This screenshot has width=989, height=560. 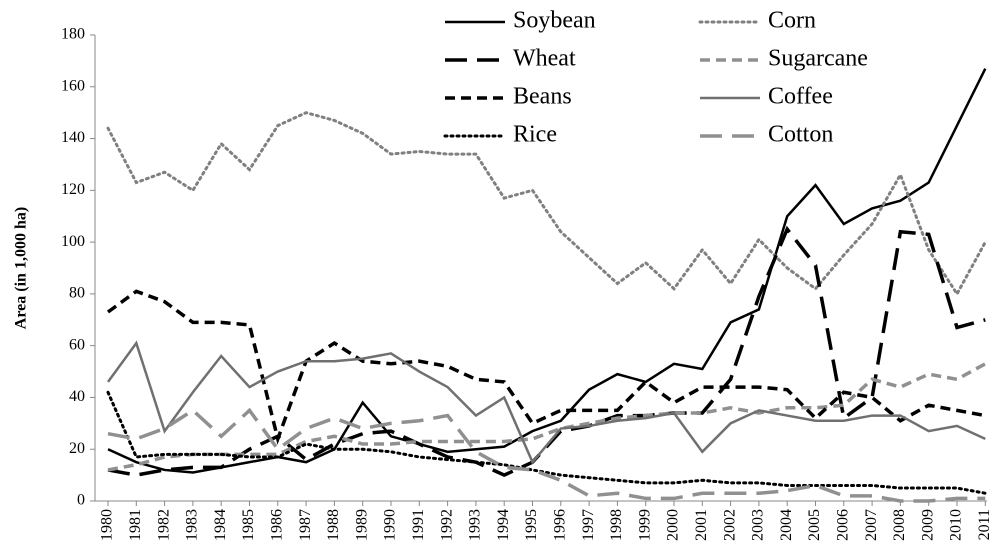 What do you see at coordinates (644, 525) in the screenshot?
I see `x-tick-label: 1999` at bounding box center [644, 525].